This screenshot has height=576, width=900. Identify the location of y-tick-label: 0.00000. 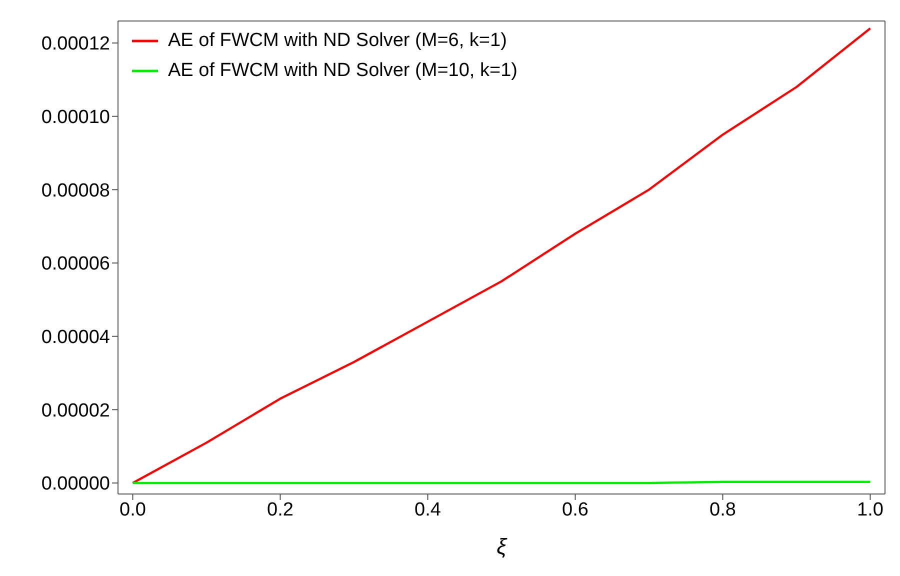
(75, 484).